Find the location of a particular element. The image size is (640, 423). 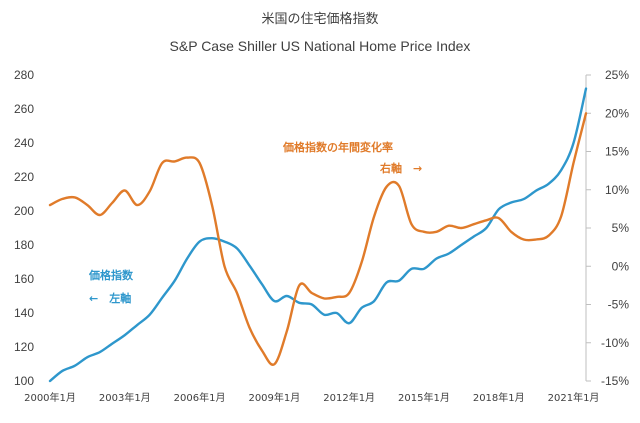

x-tick-label: 2009年1月 is located at coordinates (274, 397).